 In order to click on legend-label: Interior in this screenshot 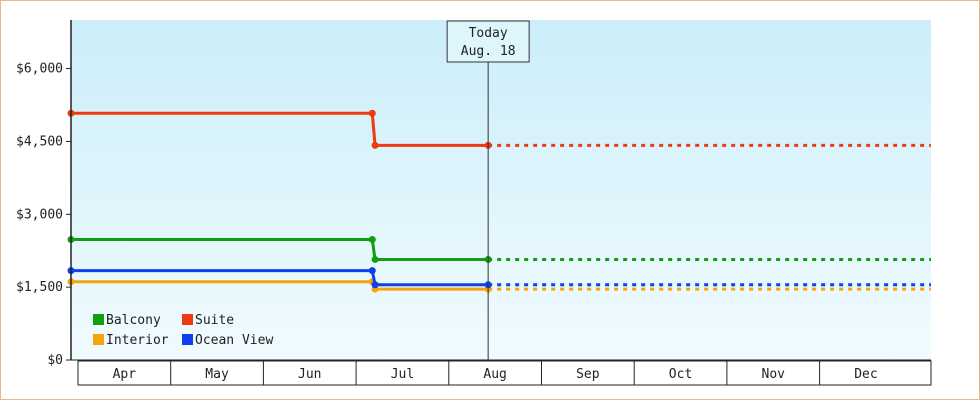, I will do `click(137, 340)`.